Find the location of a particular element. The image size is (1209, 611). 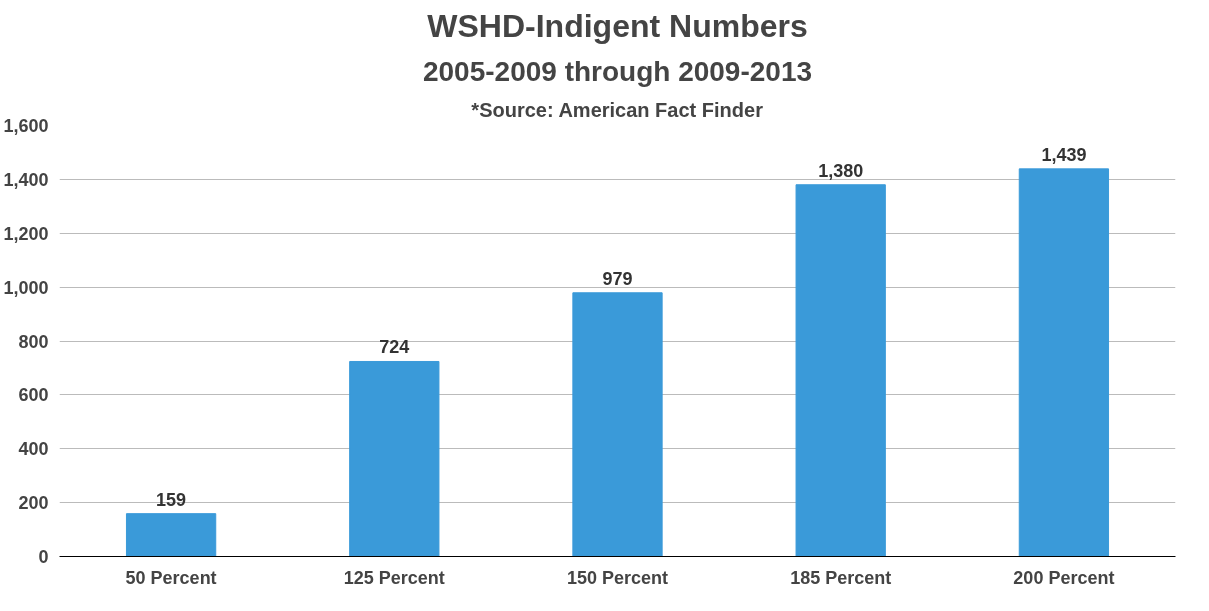

x-tick-label: 125 Percent is located at coordinates (394, 577).